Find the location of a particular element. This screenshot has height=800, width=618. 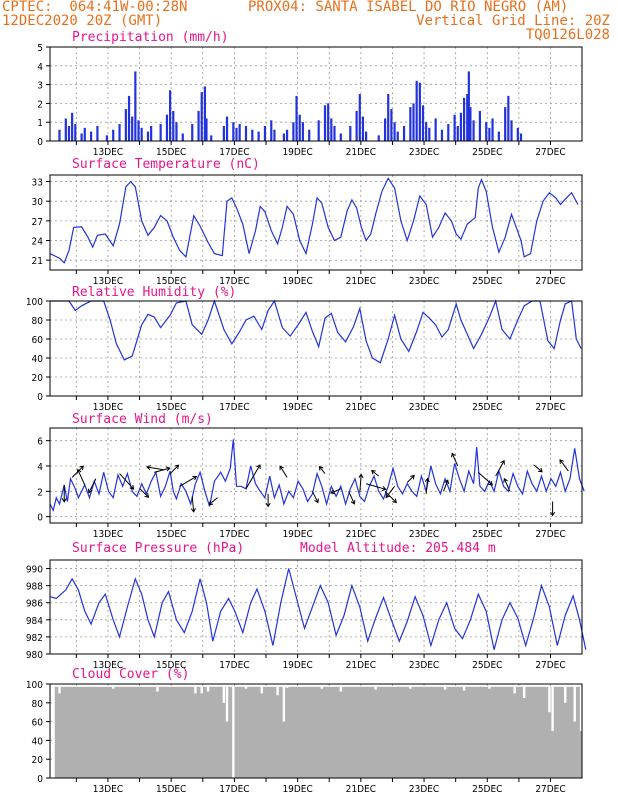

pres-frame is located at coordinates (316, 607).